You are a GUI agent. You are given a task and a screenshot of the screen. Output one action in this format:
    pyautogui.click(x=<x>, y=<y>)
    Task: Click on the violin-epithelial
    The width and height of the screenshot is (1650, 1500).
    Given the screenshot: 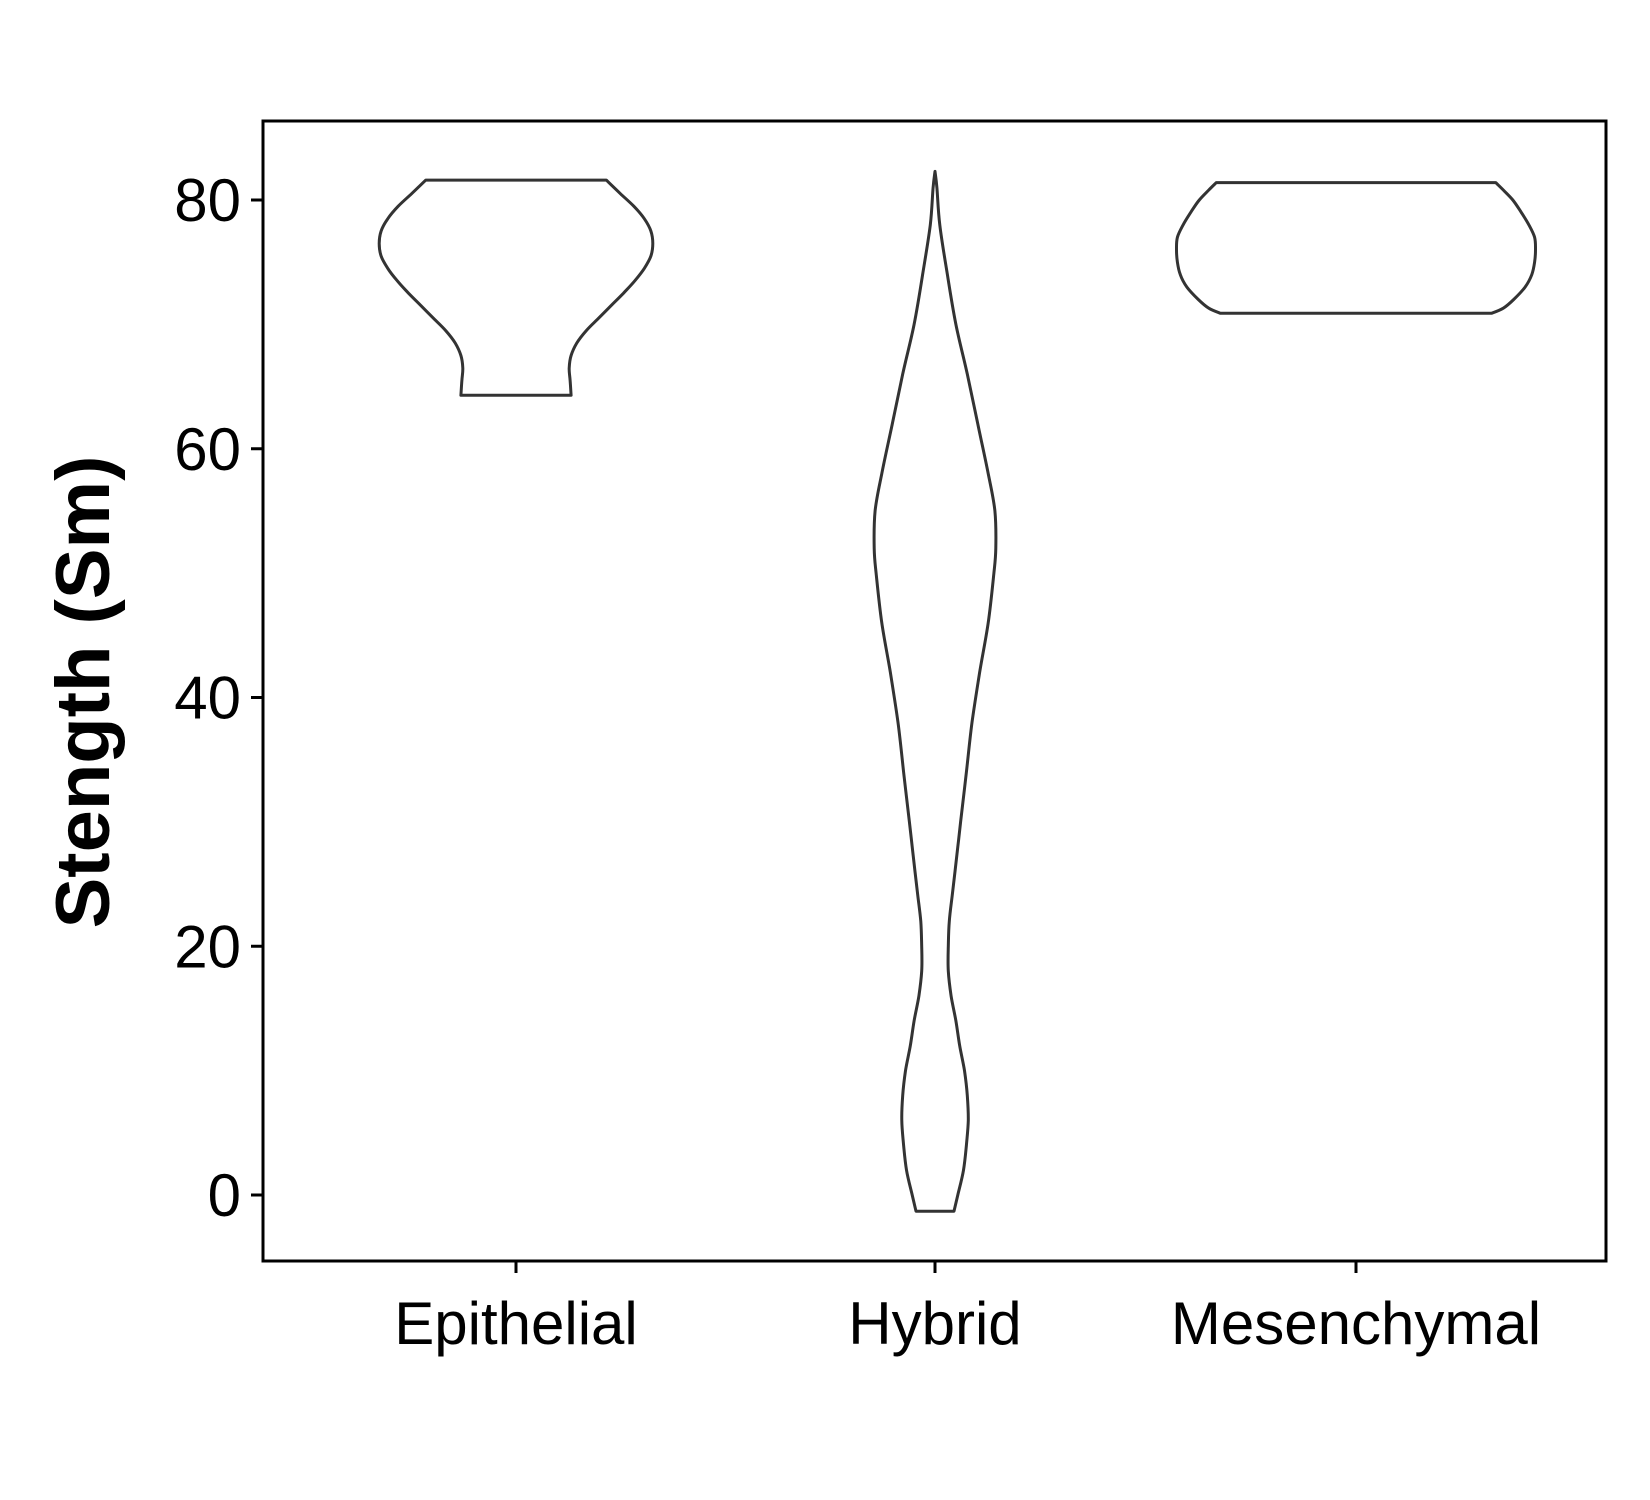 What is the action you would take?
    pyautogui.click(x=516, y=287)
    